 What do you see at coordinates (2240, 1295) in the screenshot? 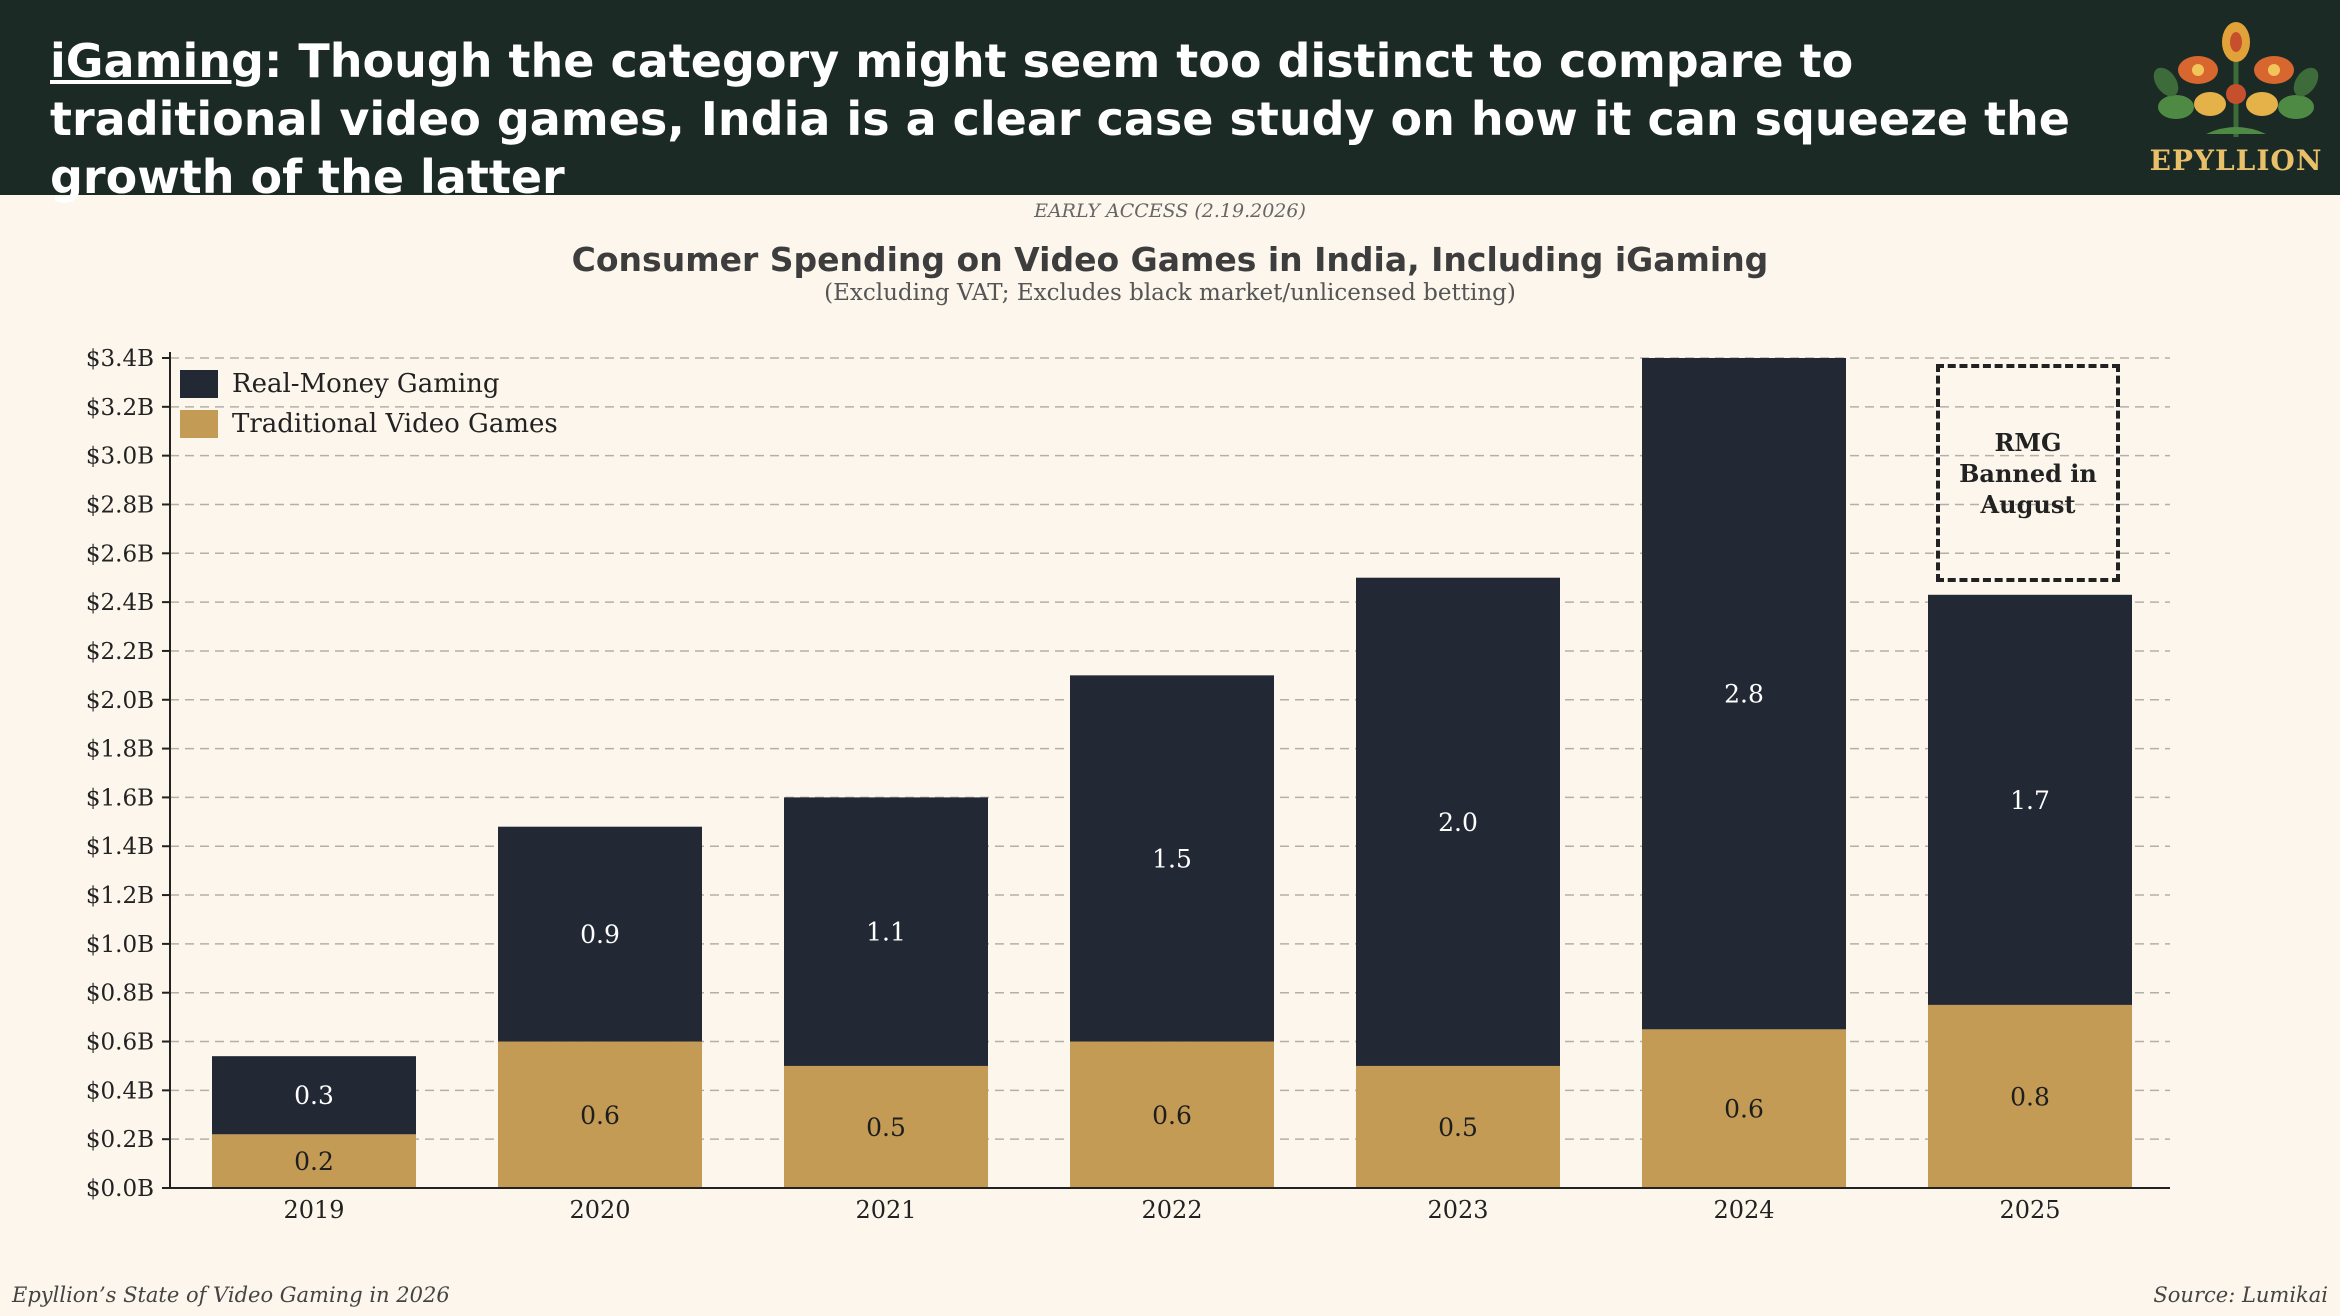
I see `footer-source: Source: Lumikai` at bounding box center [2240, 1295].